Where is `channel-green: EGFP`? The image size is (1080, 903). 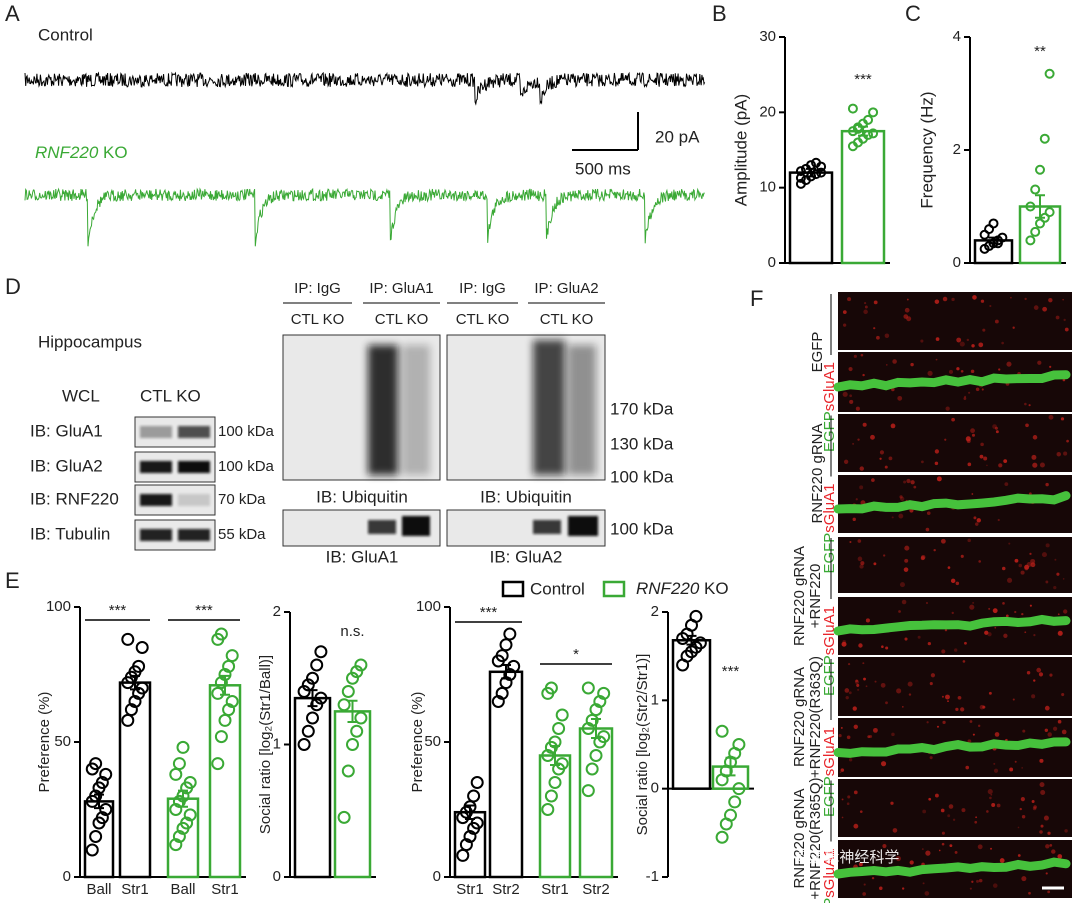 channel-green: EGFP is located at coordinates (829, 900).